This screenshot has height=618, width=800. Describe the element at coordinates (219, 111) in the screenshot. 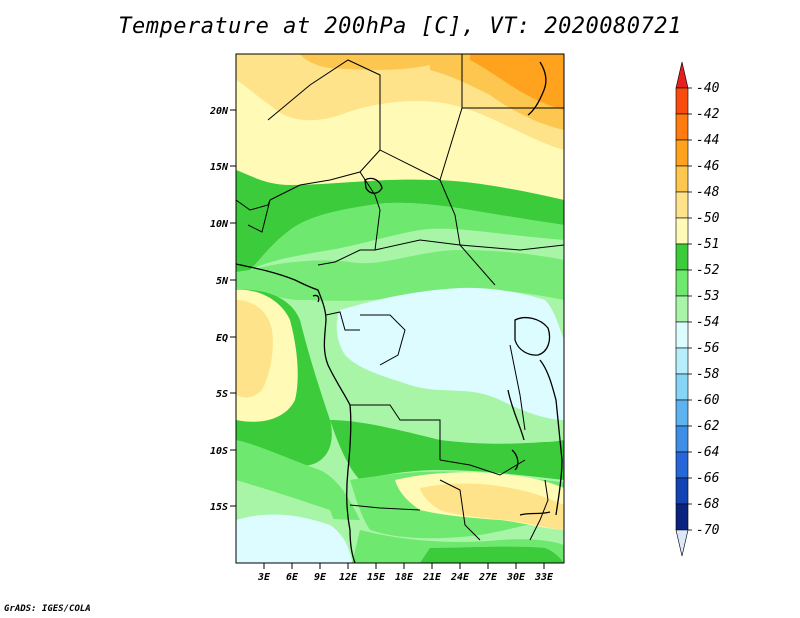

I see `lat-label-20n: 20N` at that location.